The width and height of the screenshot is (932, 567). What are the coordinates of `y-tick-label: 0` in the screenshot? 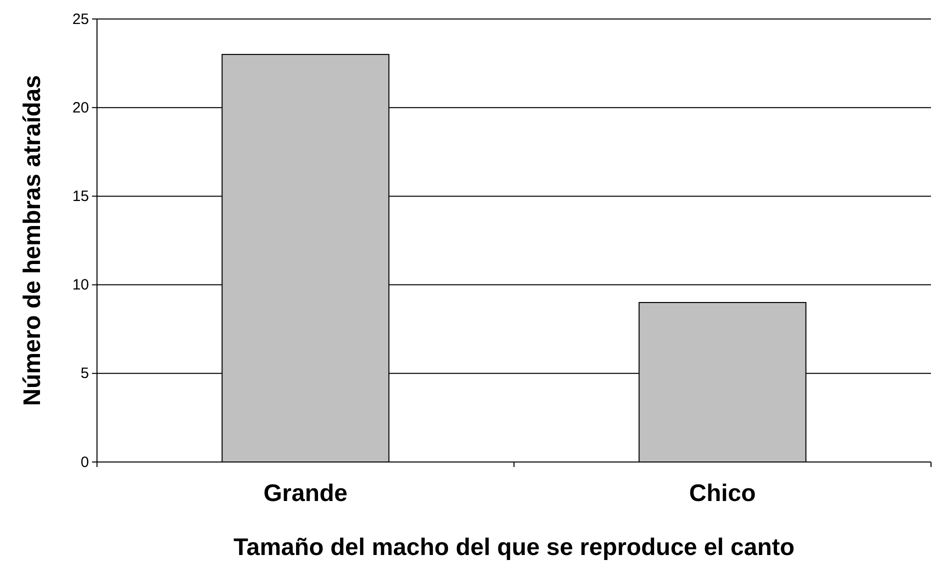 It's located at (84, 462).